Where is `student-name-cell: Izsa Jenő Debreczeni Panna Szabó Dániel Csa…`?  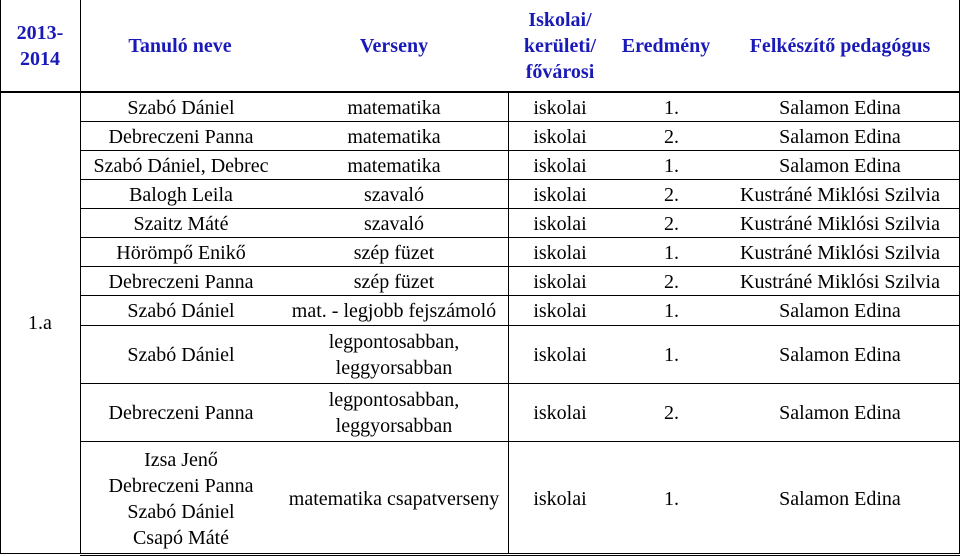 student-name-cell: Izsa Jenő Debreczeni Panna Szabó Dániel Csa… is located at coordinates (180, 499).